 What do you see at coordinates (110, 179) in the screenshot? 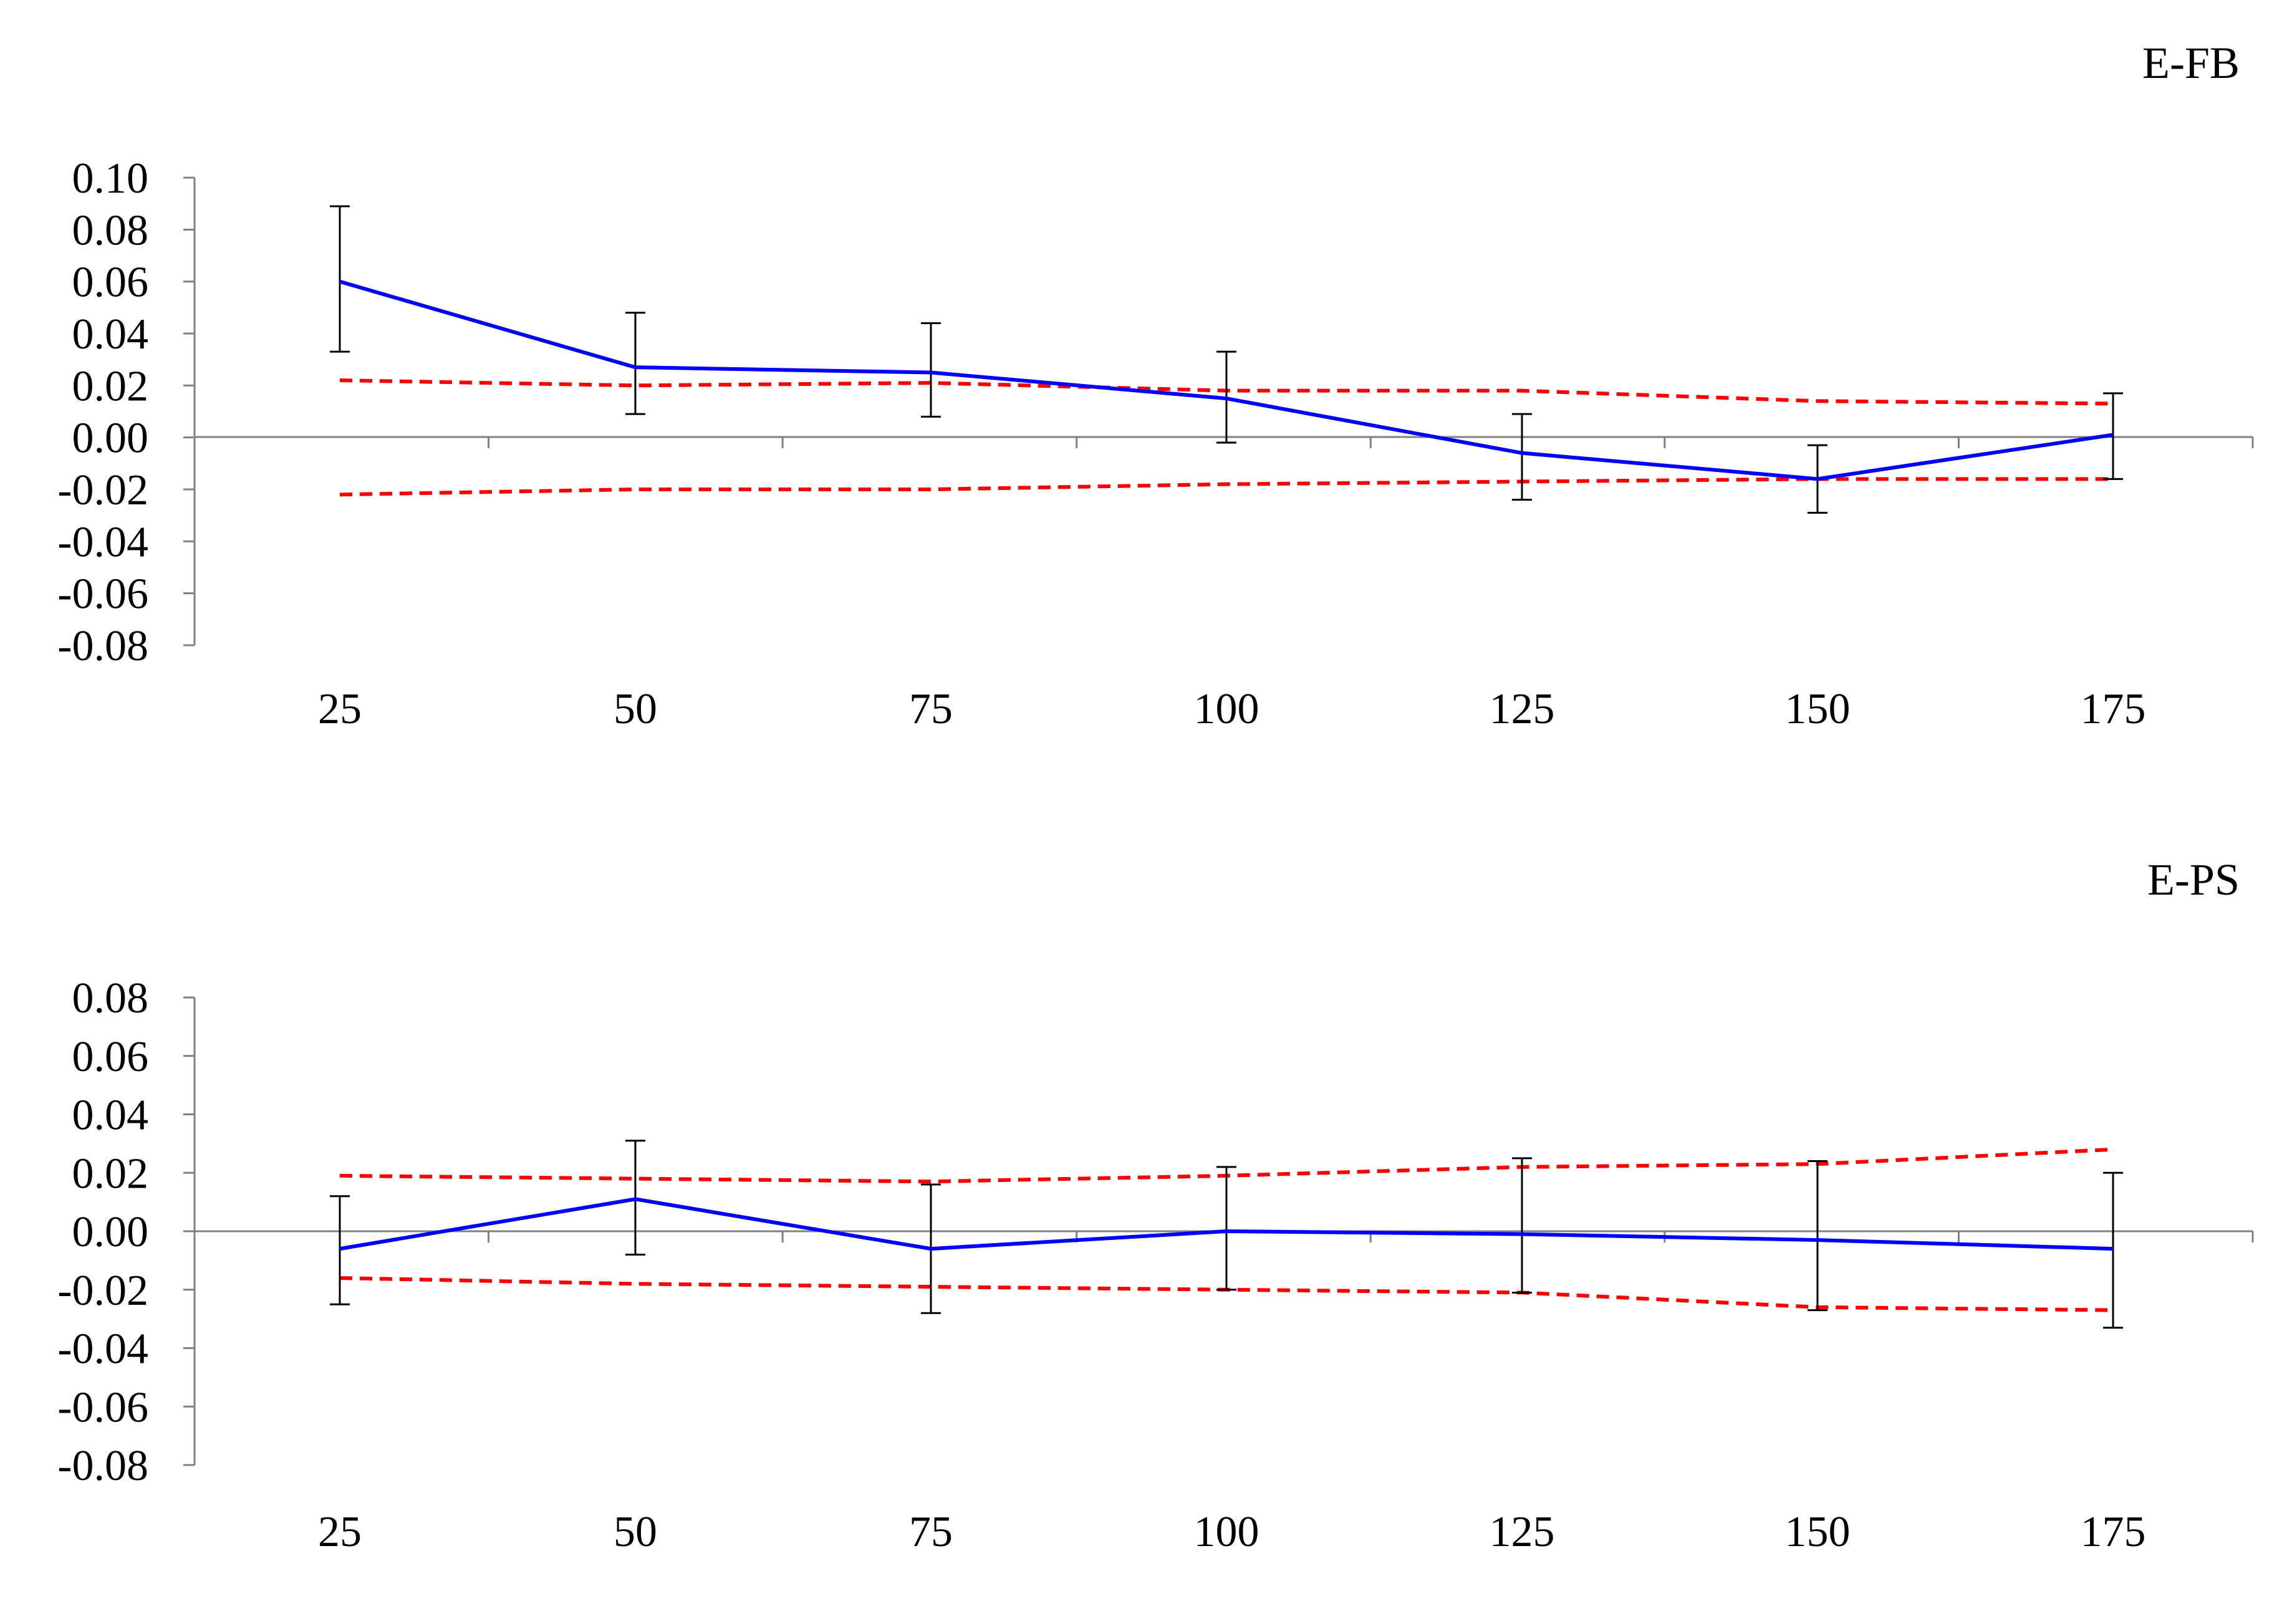
I see `y-tick-label: 0.10` at bounding box center [110, 179].